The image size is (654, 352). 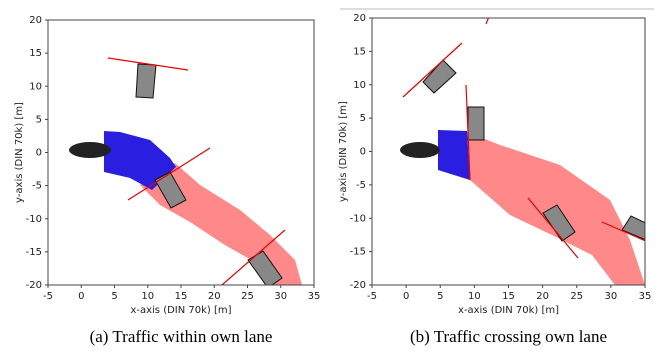 I want to click on caption: (b) Traffic crossing own lane, so click(x=508, y=336).